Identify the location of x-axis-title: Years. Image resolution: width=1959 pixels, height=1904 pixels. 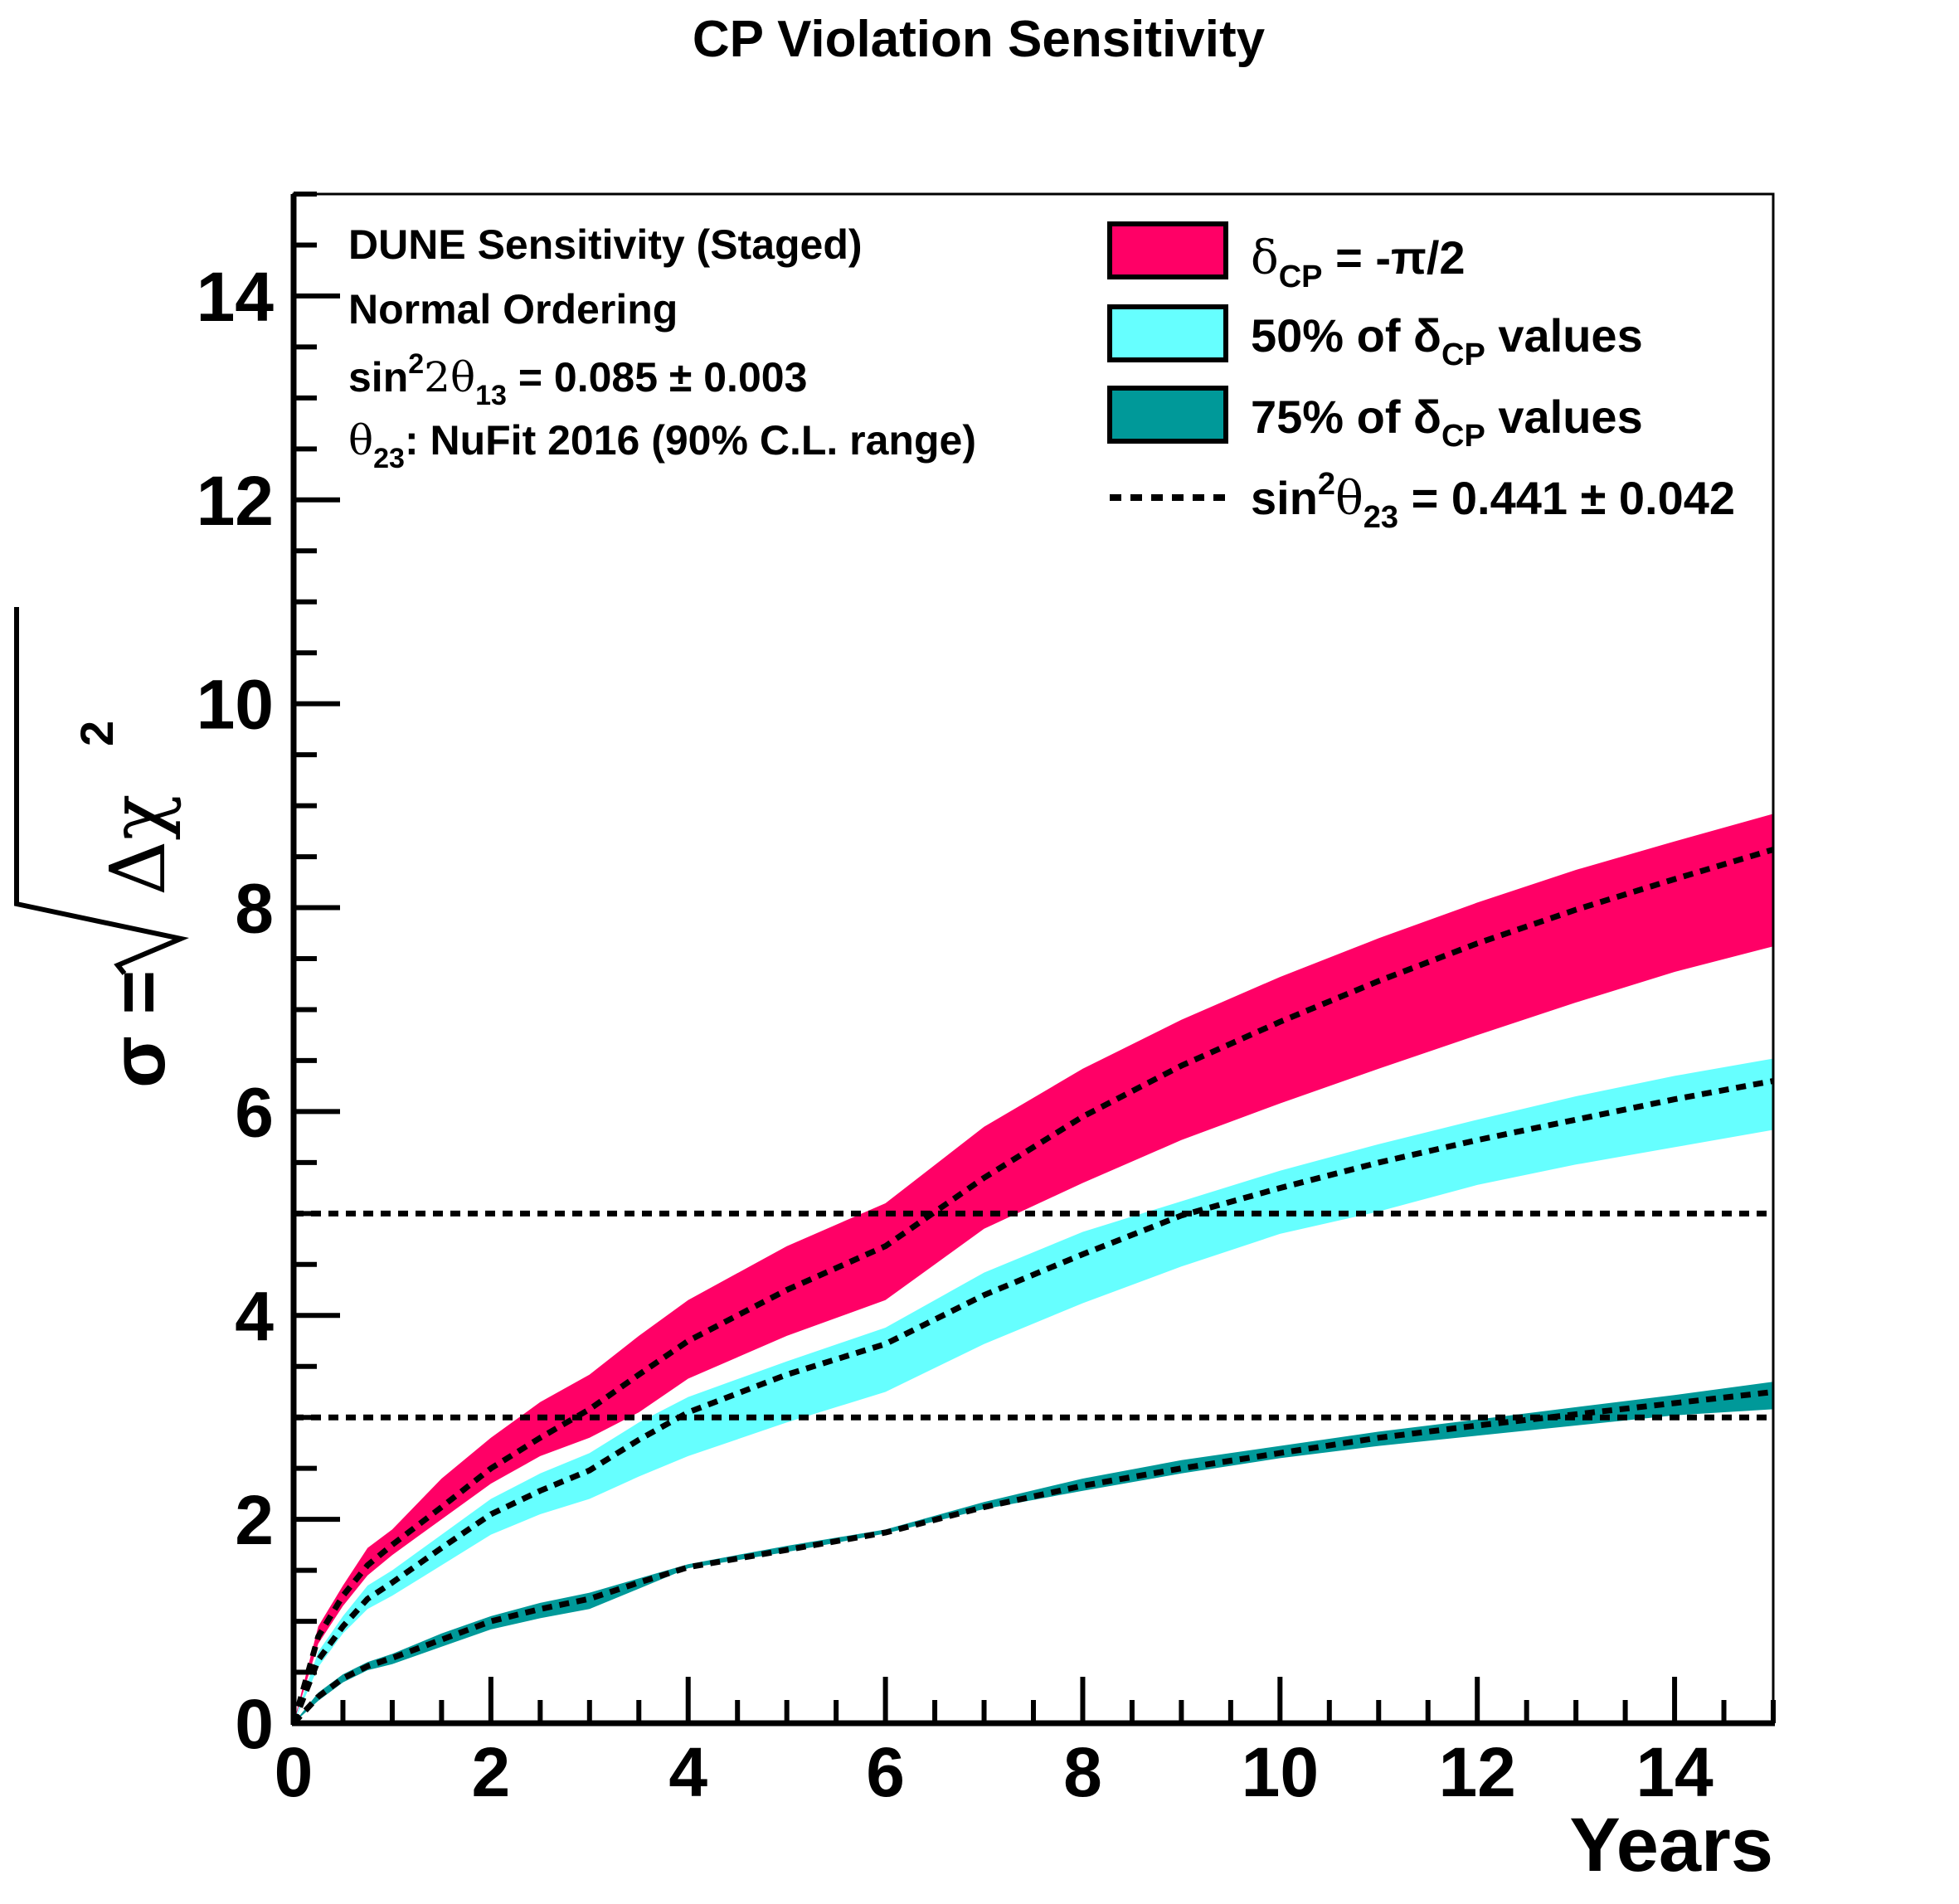
(1671, 1845).